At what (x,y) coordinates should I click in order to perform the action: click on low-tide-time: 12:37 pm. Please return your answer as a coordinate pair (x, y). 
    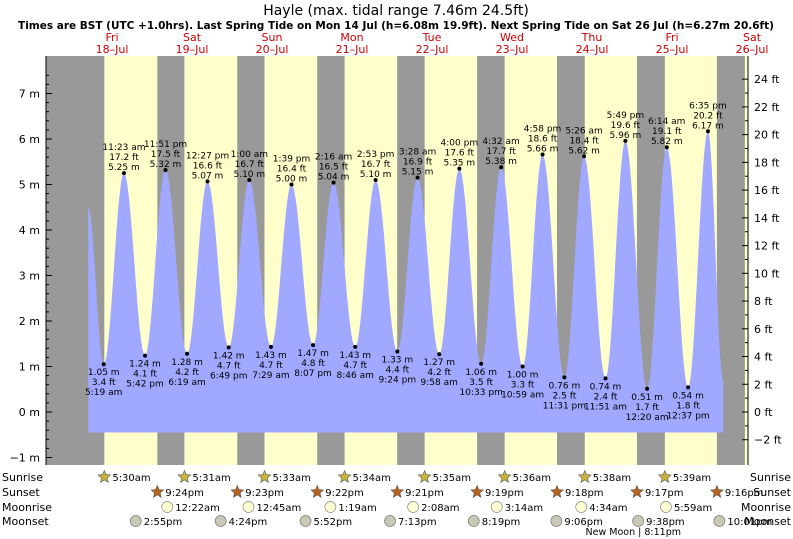
    Looking at the image, I should click on (687, 416).